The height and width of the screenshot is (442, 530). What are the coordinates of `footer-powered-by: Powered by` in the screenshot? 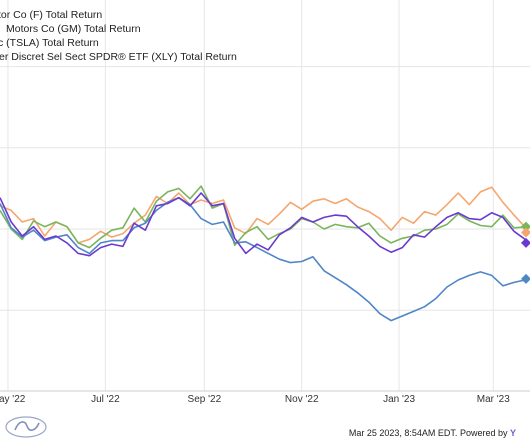 It's located at (483, 433).